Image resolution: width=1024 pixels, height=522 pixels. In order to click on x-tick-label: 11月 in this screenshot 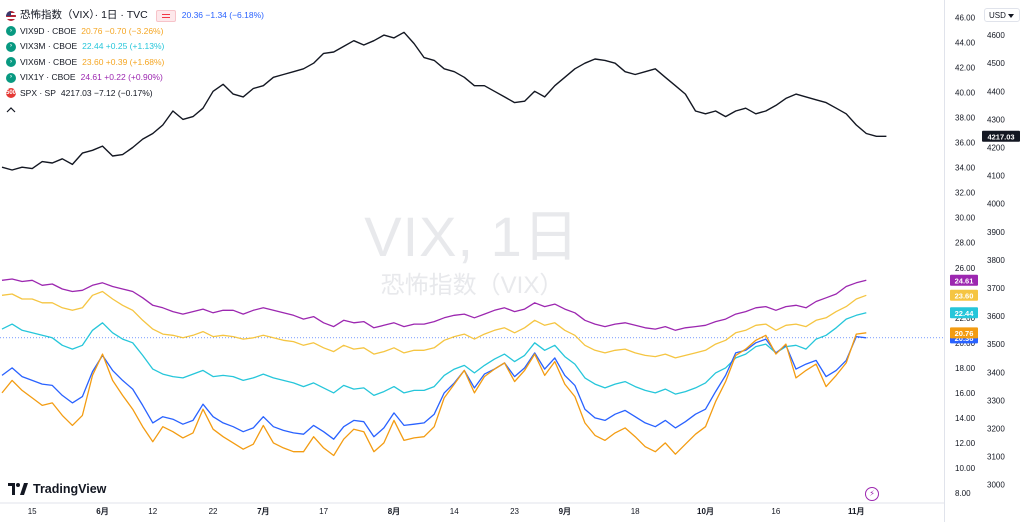, I will do `click(856, 511)`.